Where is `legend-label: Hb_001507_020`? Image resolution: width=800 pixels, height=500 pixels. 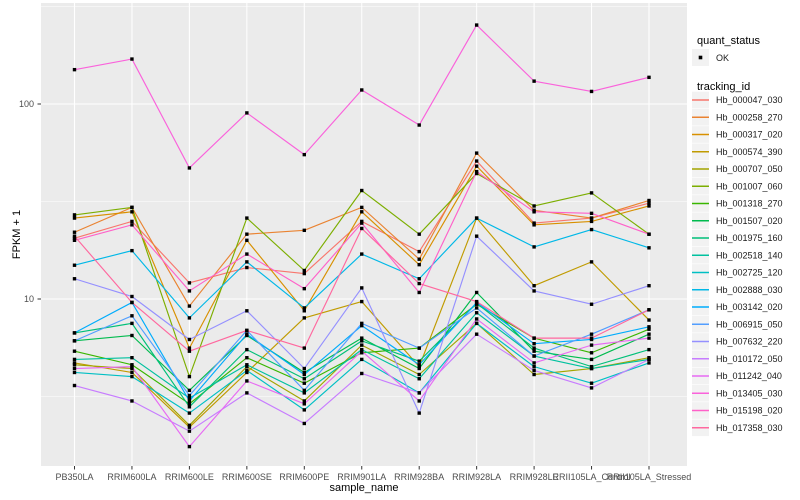 legend-label: Hb_001507_020 is located at coordinates (749, 221).